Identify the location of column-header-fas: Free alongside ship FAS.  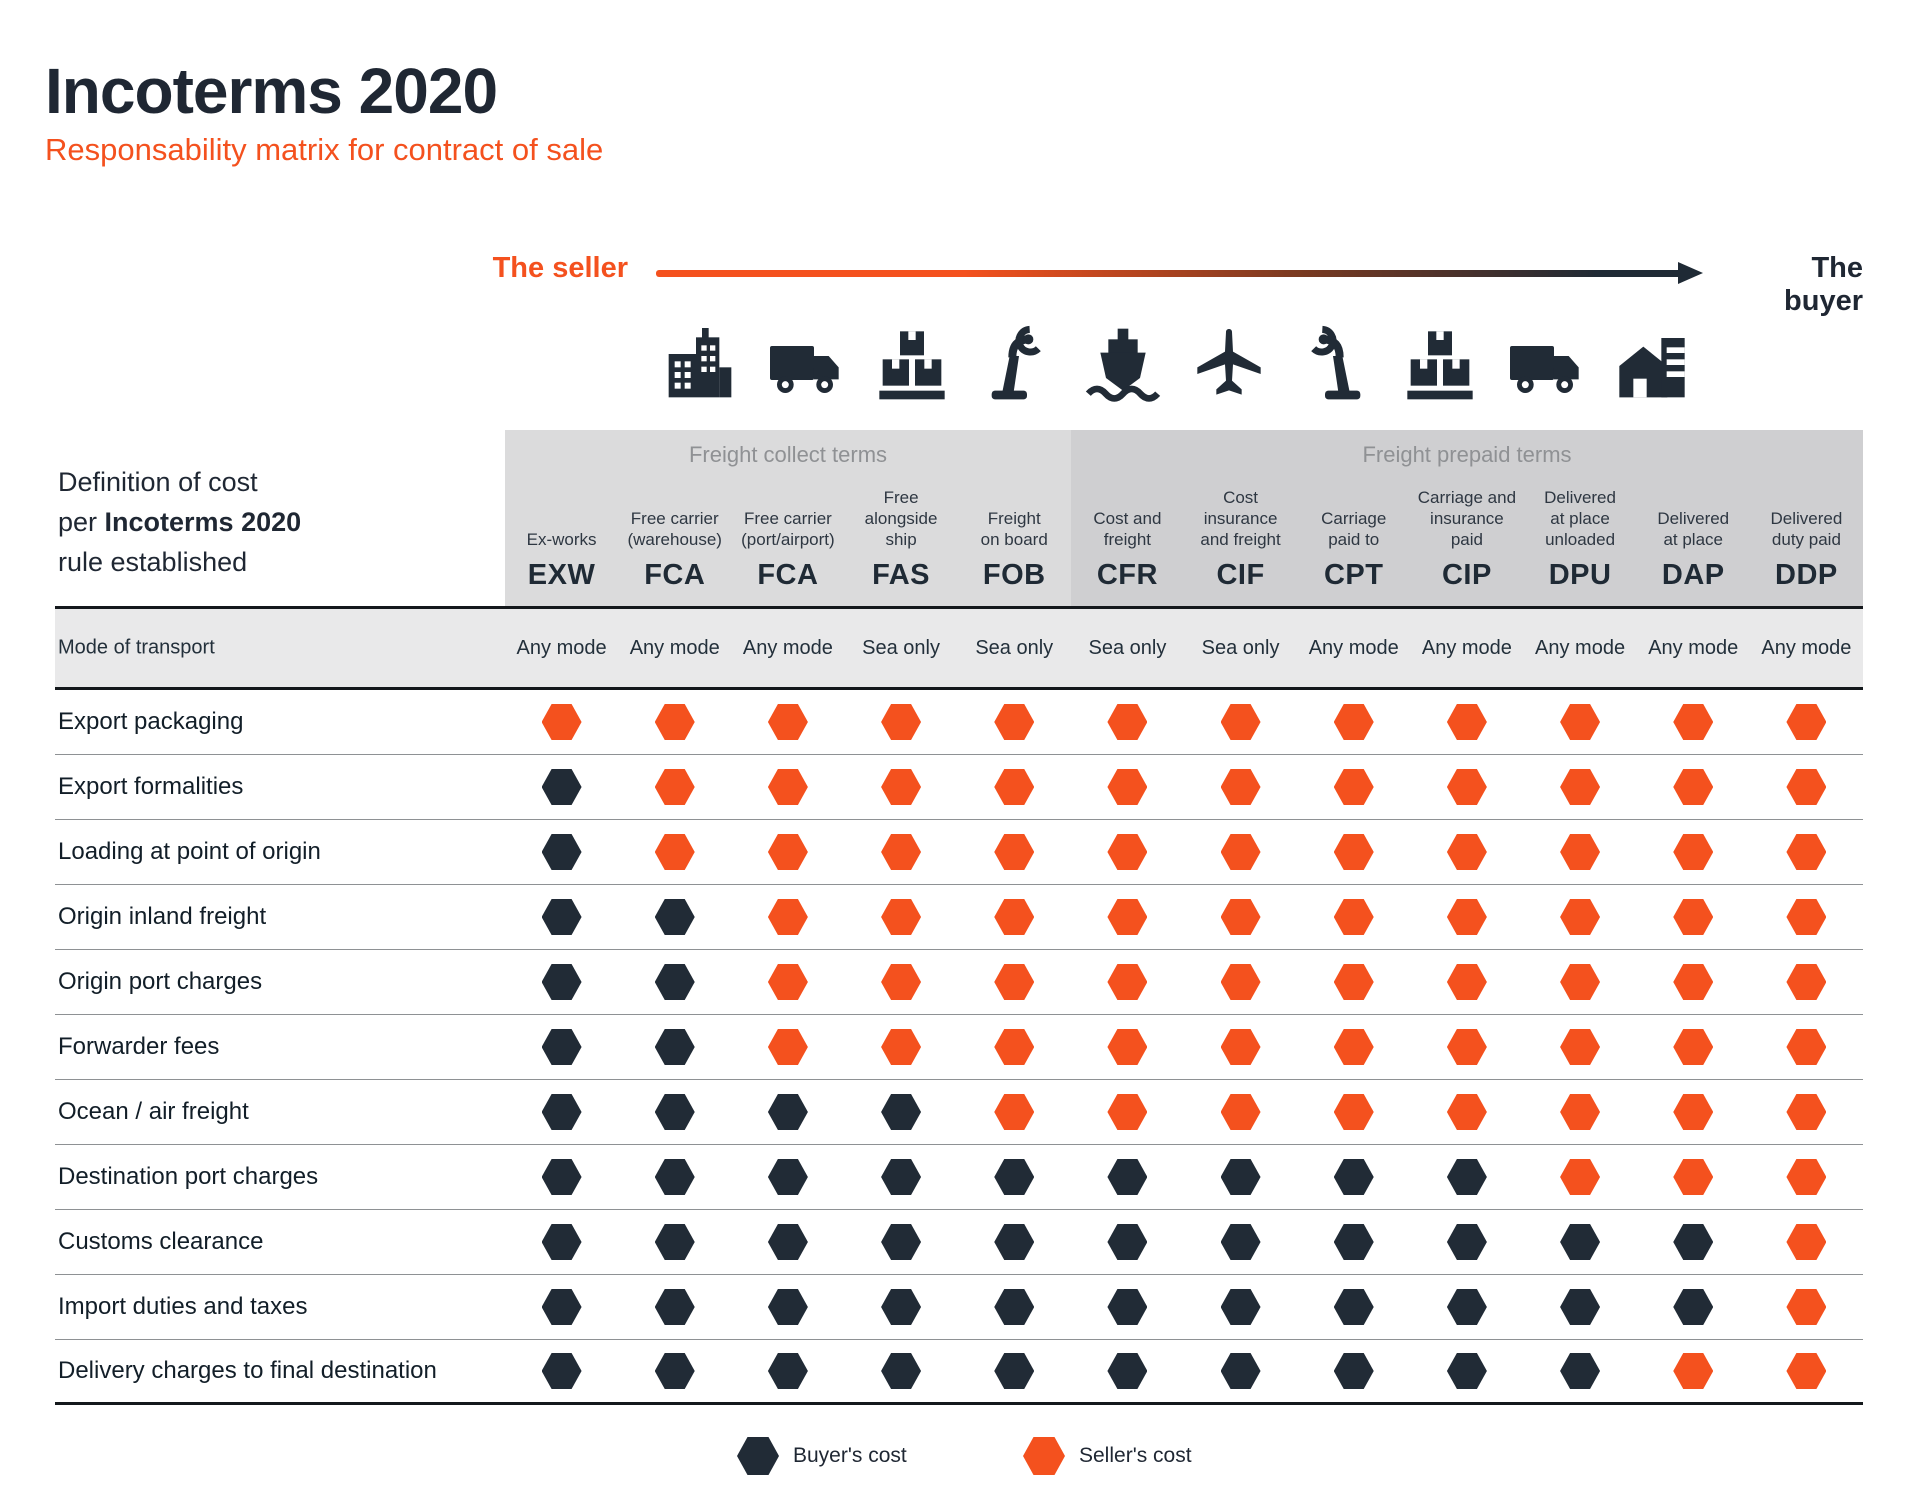
(900, 518).